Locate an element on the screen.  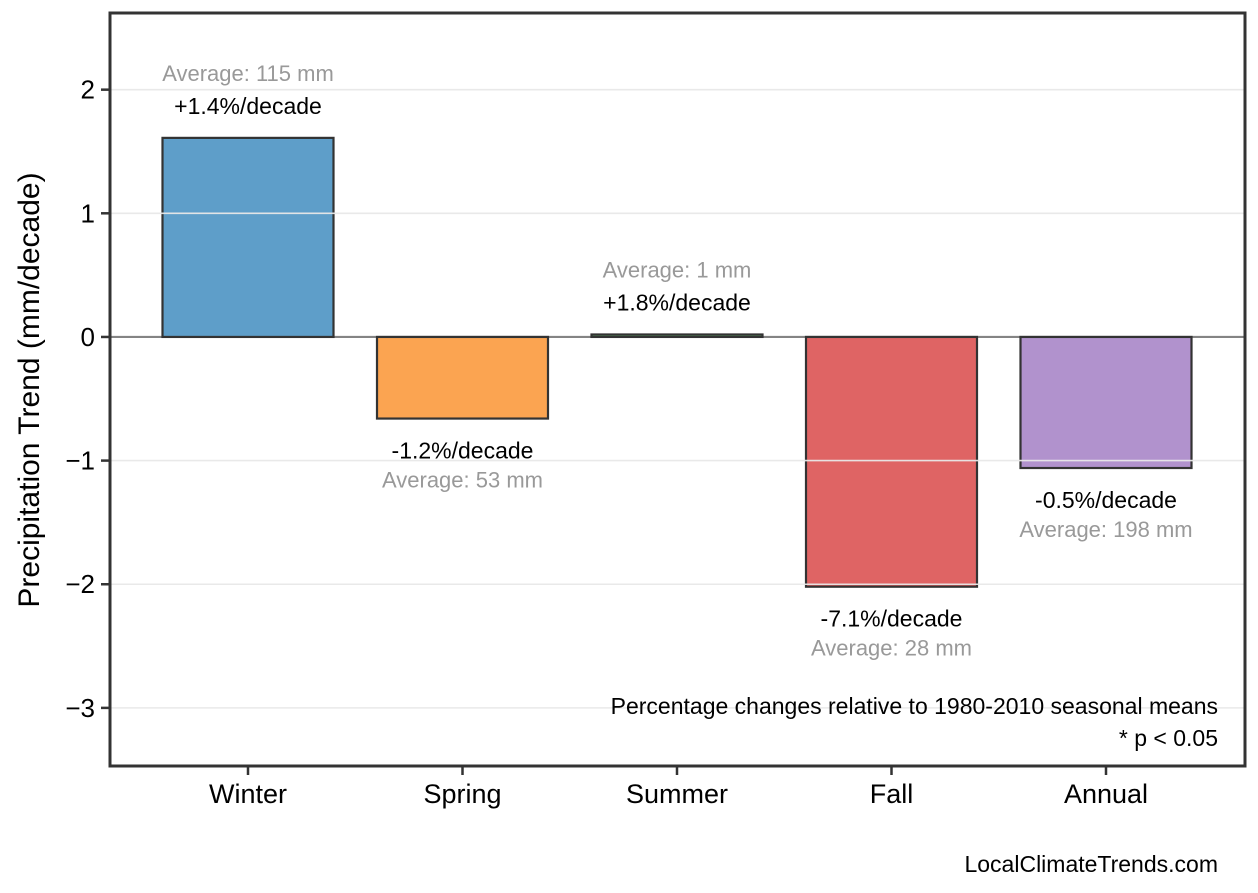
avg-label-annual: Average: 198 mm is located at coordinates (1105, 529).